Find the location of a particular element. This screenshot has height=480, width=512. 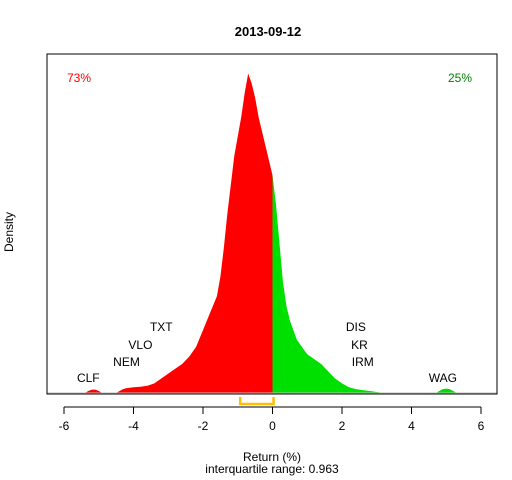

stock-label: TXT is located at coordinates (161, 327).